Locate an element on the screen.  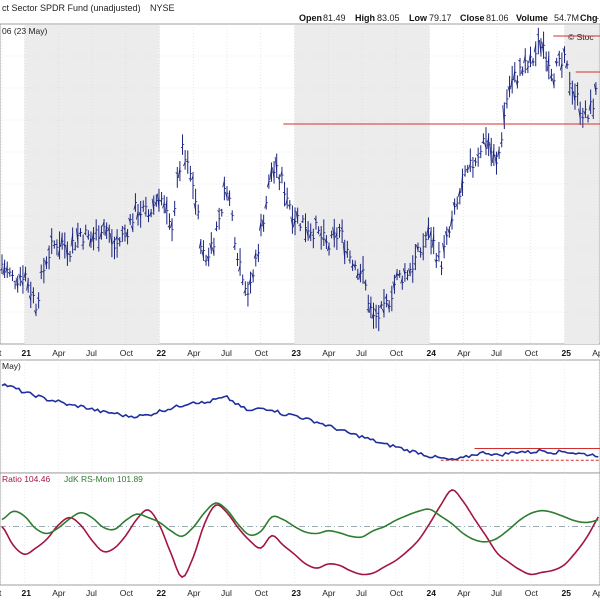
rrg-momentum-line is located at coordinates (300, 522).